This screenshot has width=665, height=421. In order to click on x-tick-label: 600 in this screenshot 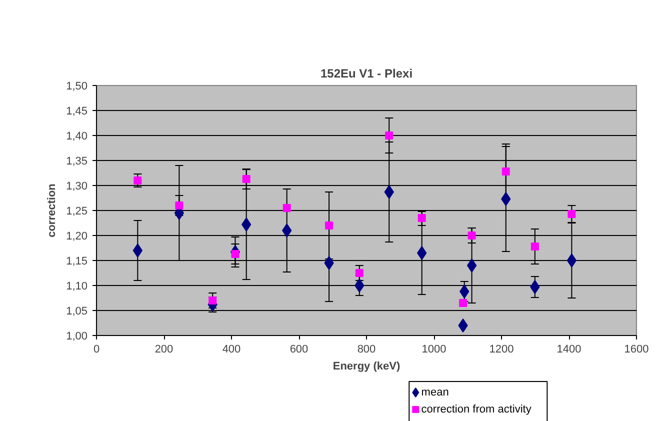, I will do `click(299, 350)`.